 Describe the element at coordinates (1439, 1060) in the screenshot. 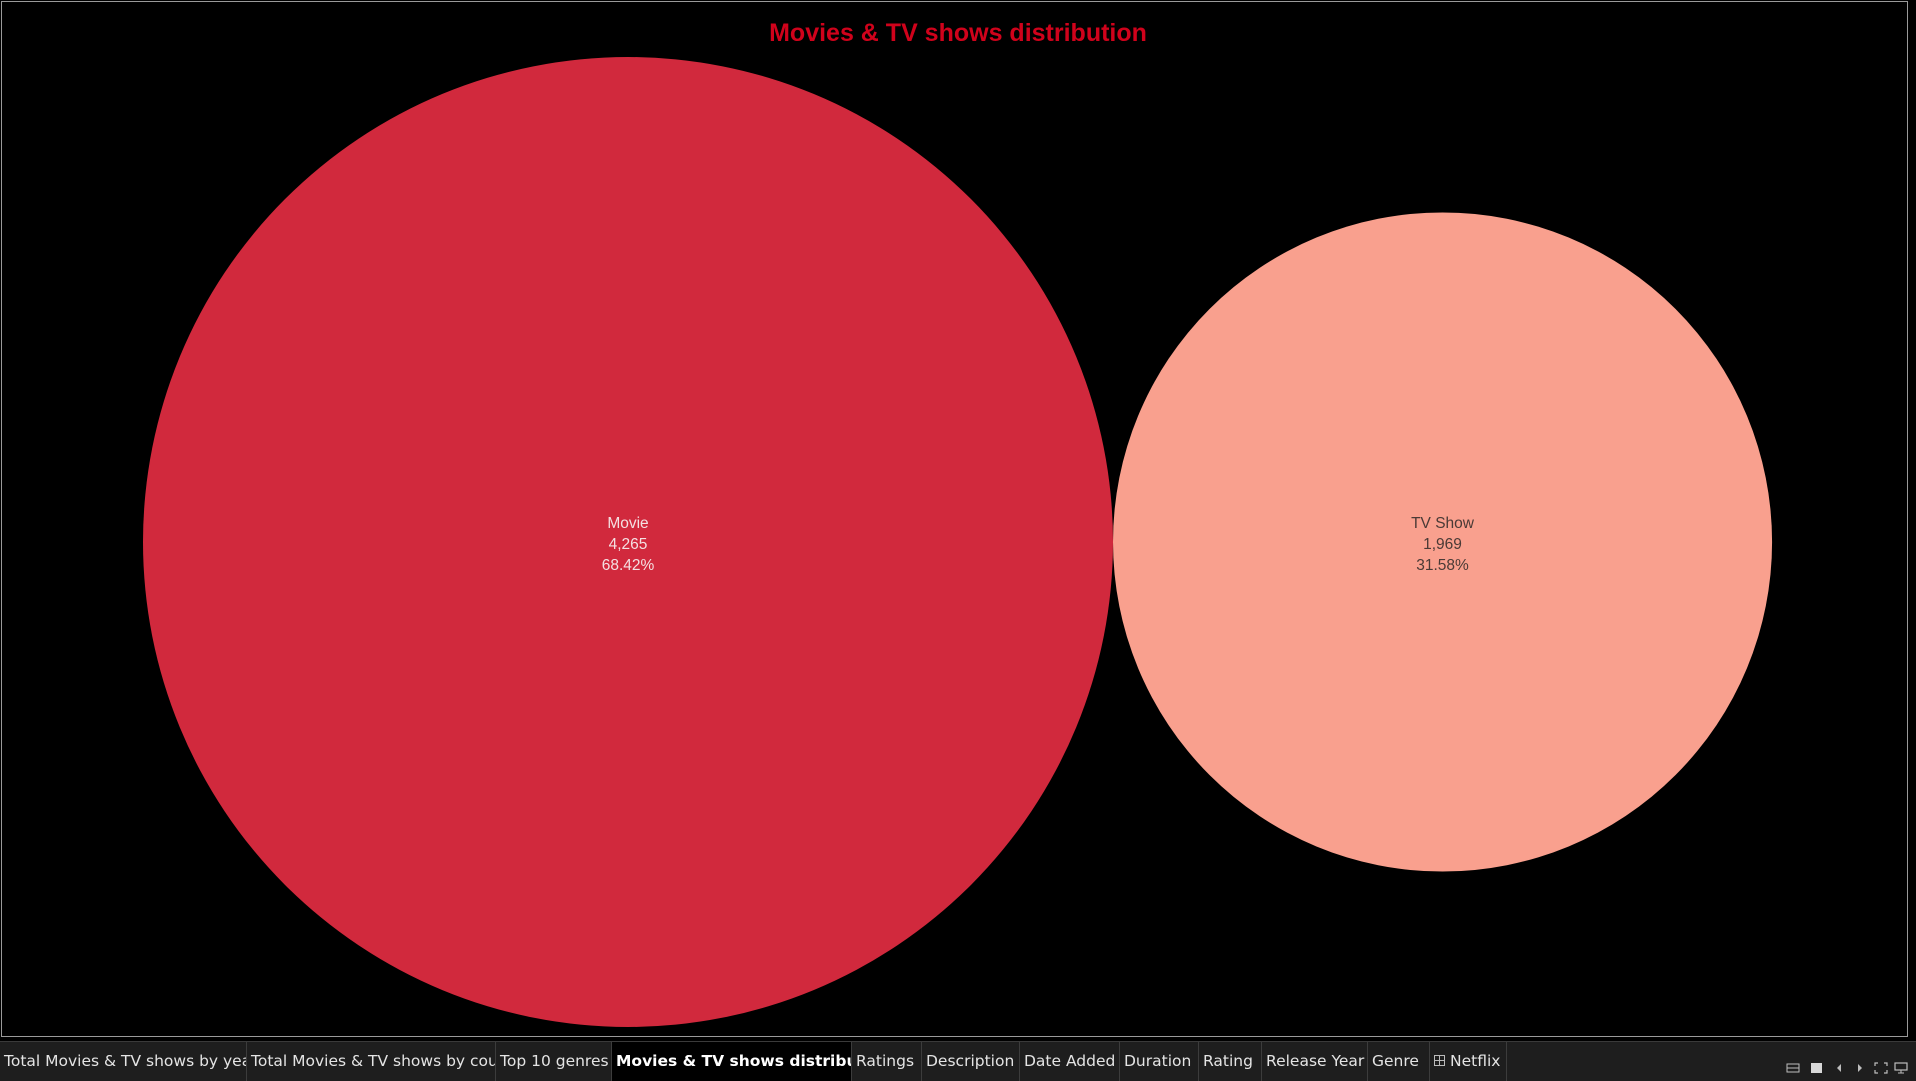

I see `dashboard-grid-icon` at that location.